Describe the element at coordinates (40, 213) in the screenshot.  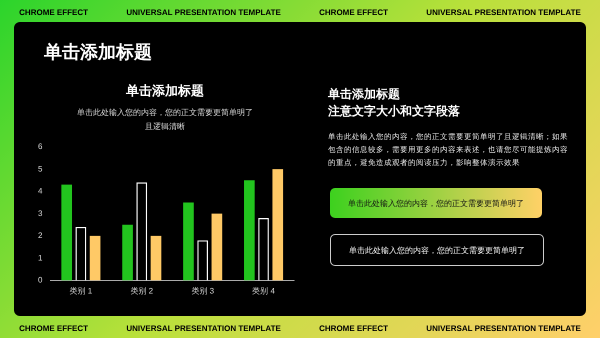
I see `y-tick-label: 3` at that location.